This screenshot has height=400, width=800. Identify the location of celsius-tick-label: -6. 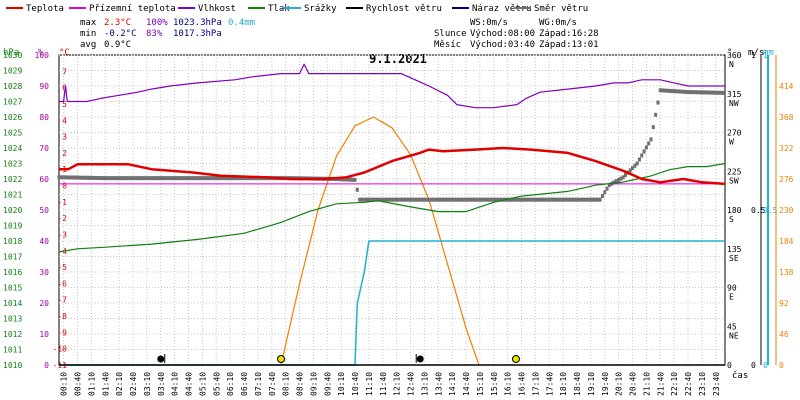
(62, 283).